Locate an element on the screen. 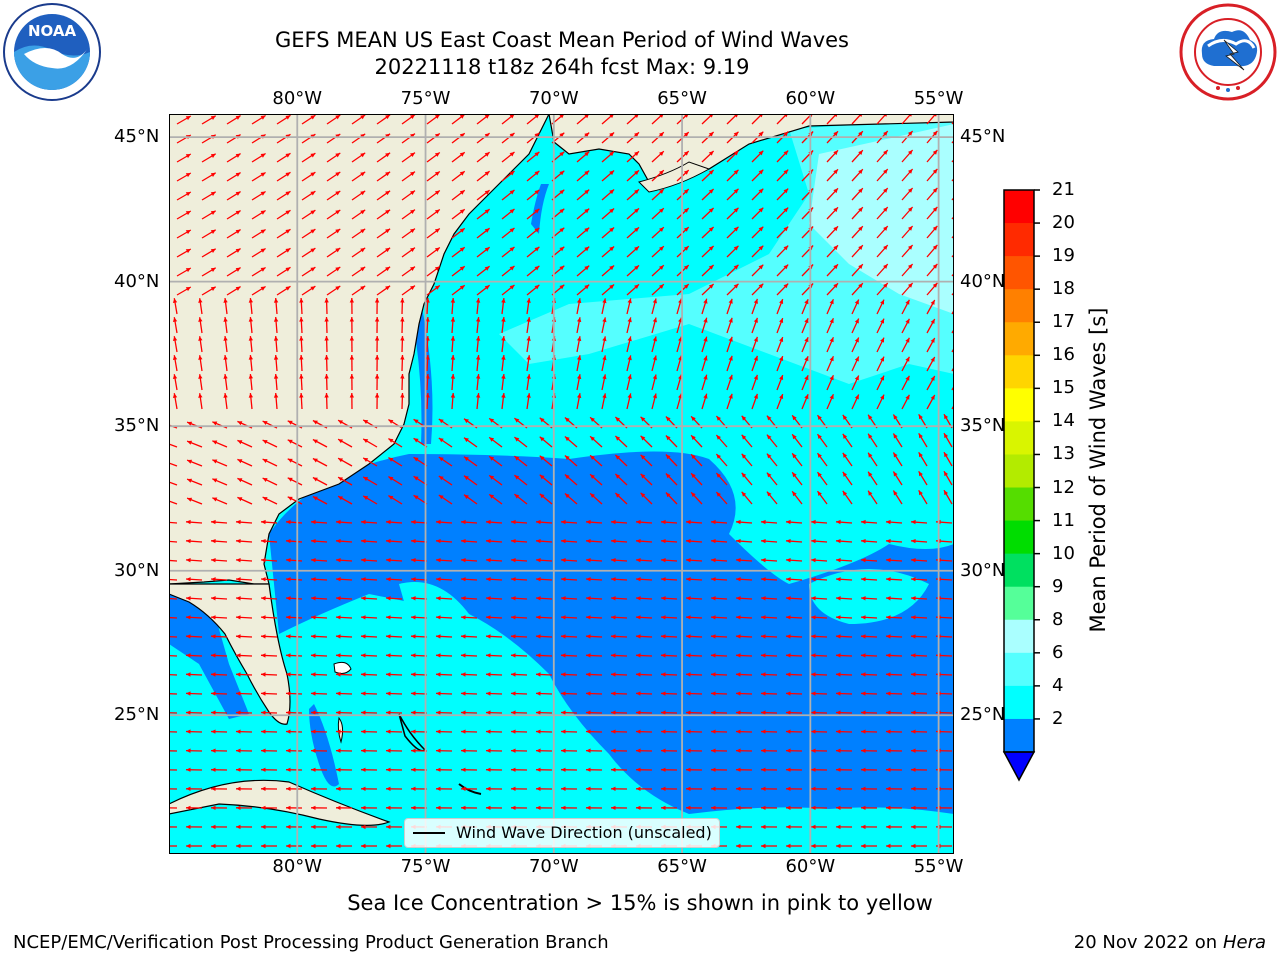 The width and height of the screenshot is (1280, 960). colorbar-segment is located at coordinates (1019, 537).